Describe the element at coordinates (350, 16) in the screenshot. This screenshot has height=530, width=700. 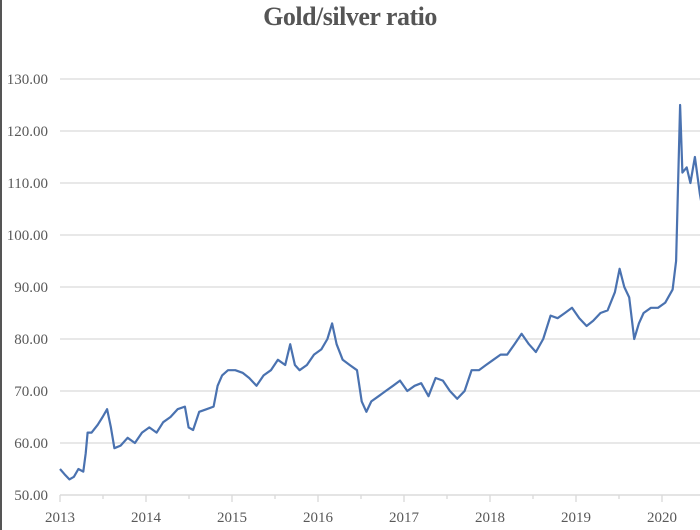
I see `chart-title: Gold/silver ratio` at that location.